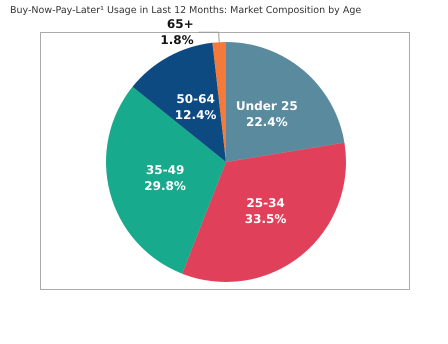  Describe the element at coordinates (267, 121) in the screenshot. I see `data-label: 22.4%` at that location.